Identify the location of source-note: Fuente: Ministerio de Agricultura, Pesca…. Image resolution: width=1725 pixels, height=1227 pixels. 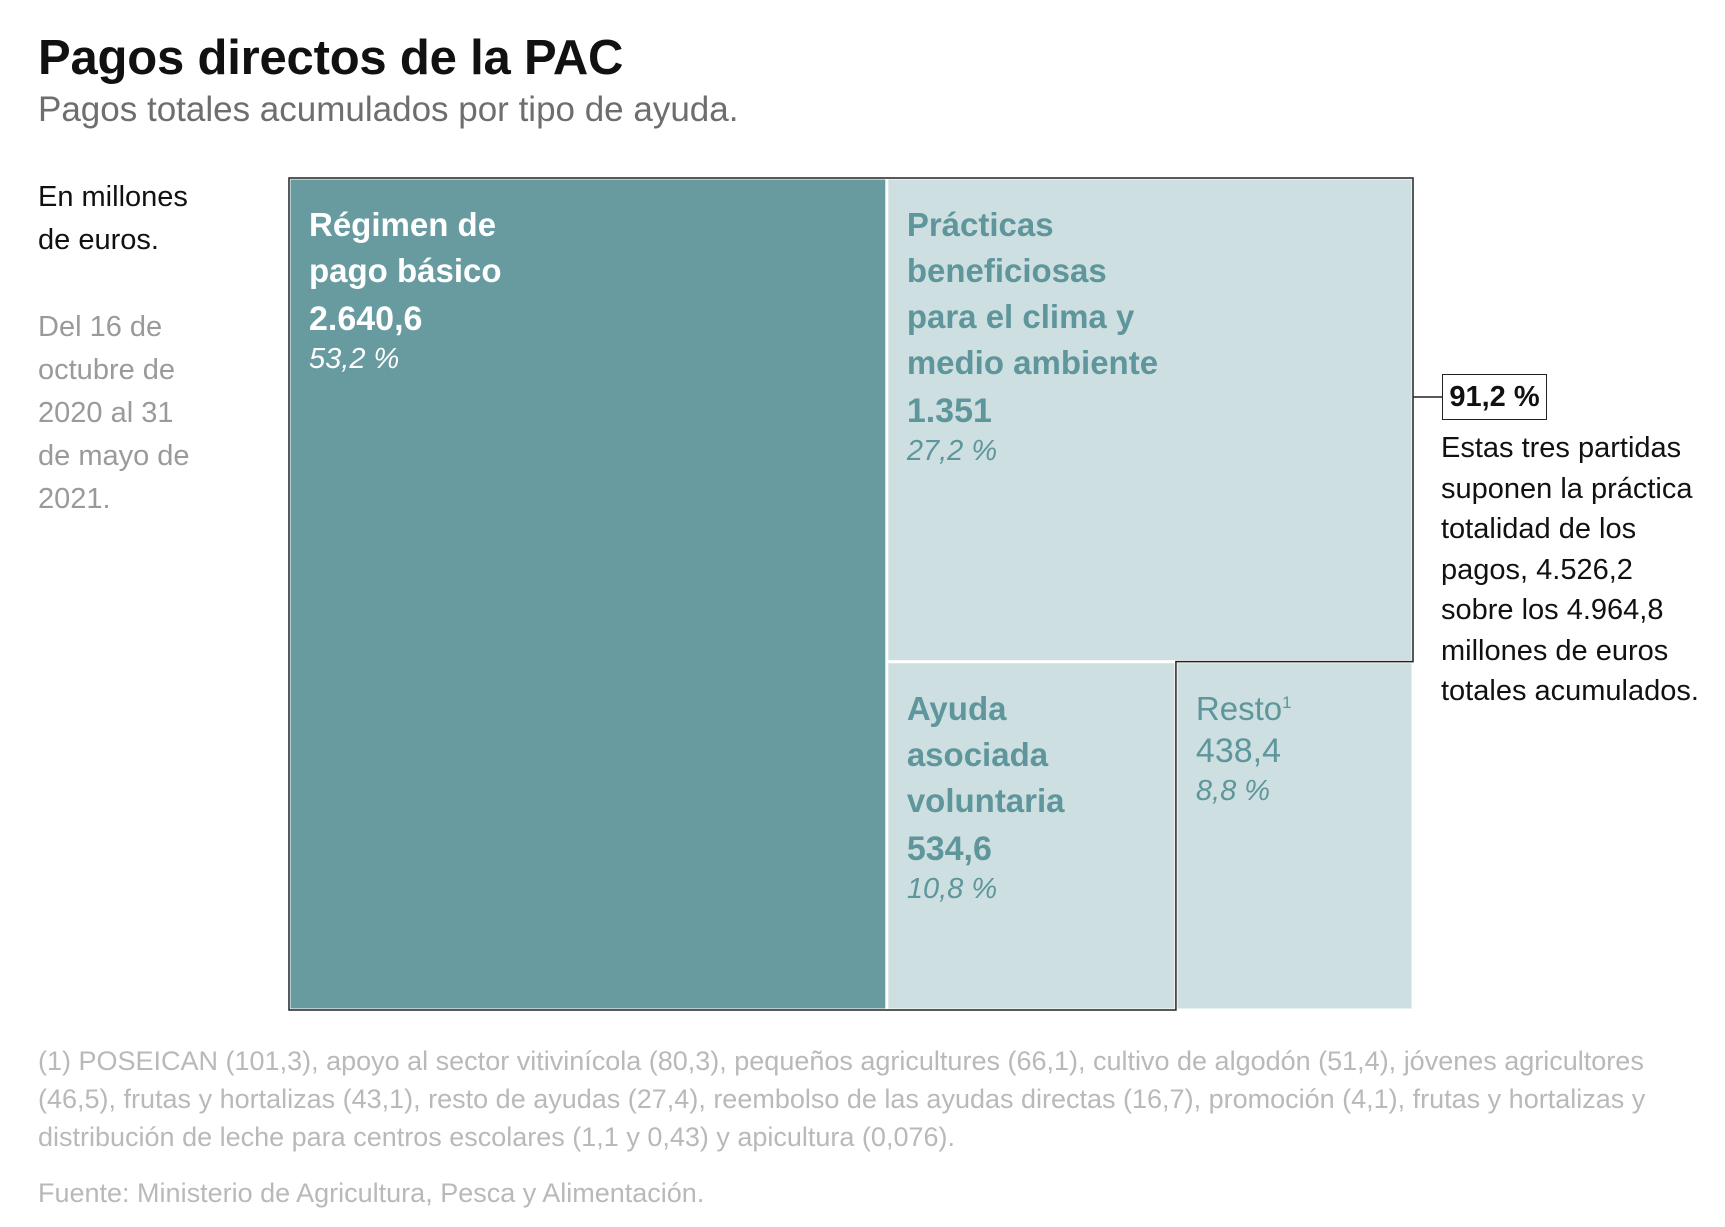
(371, 1193).